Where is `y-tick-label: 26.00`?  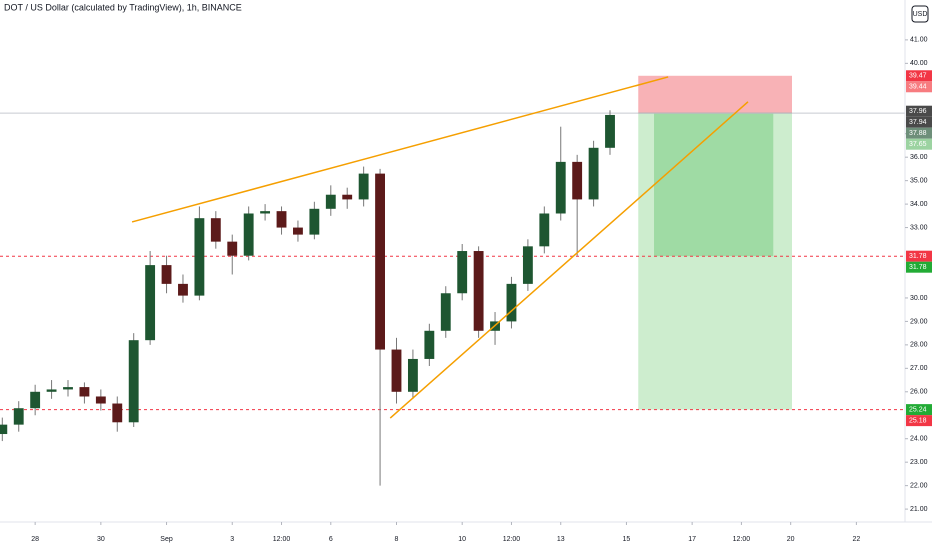 y-tick-label: 26.00 is located at coordinates (919, 392).